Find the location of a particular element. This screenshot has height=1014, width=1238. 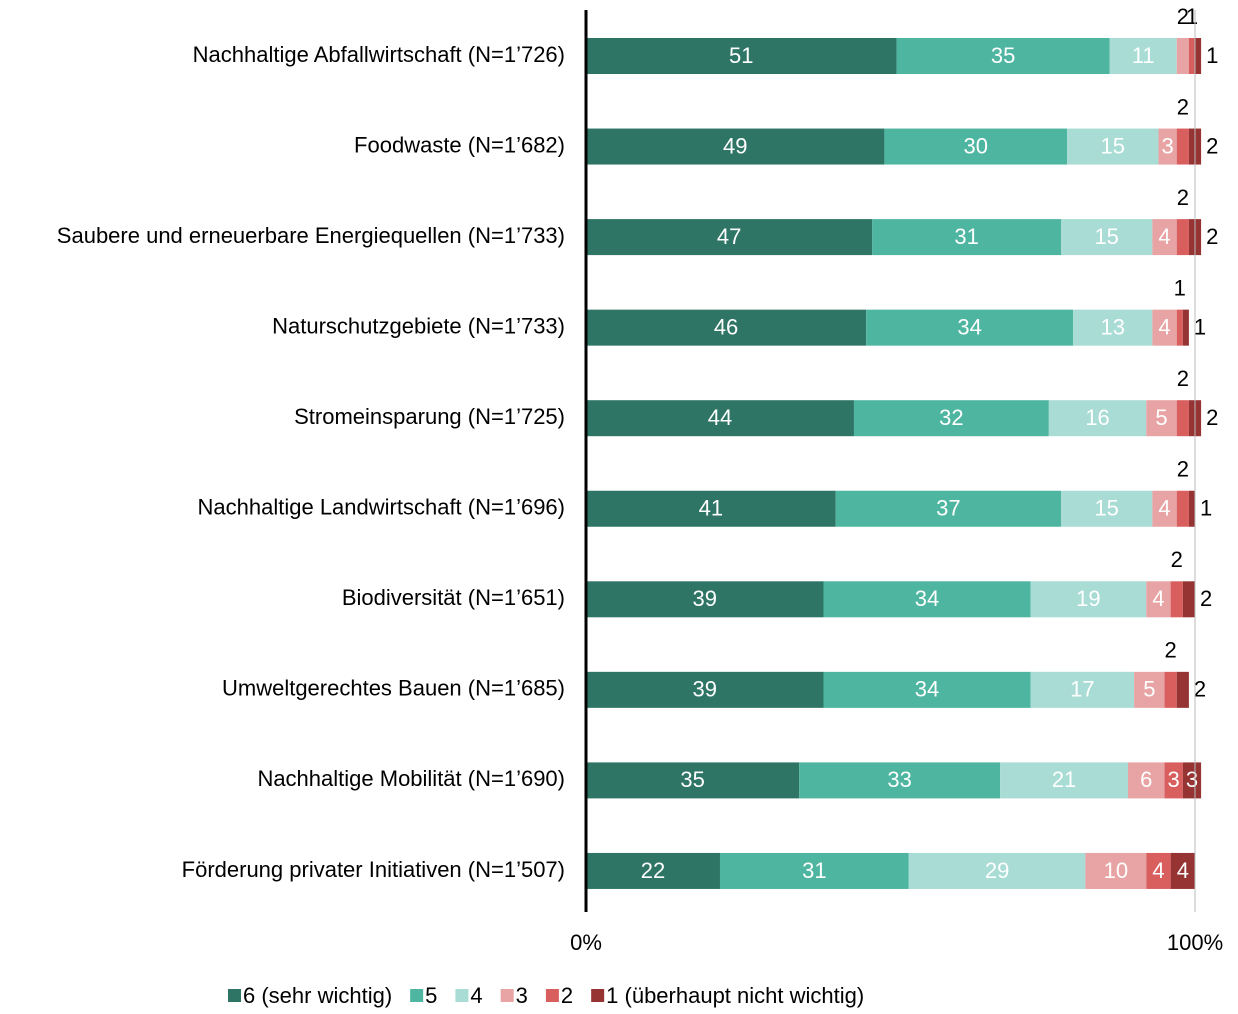

data-label: 46 is located at coordinates (726, 326).